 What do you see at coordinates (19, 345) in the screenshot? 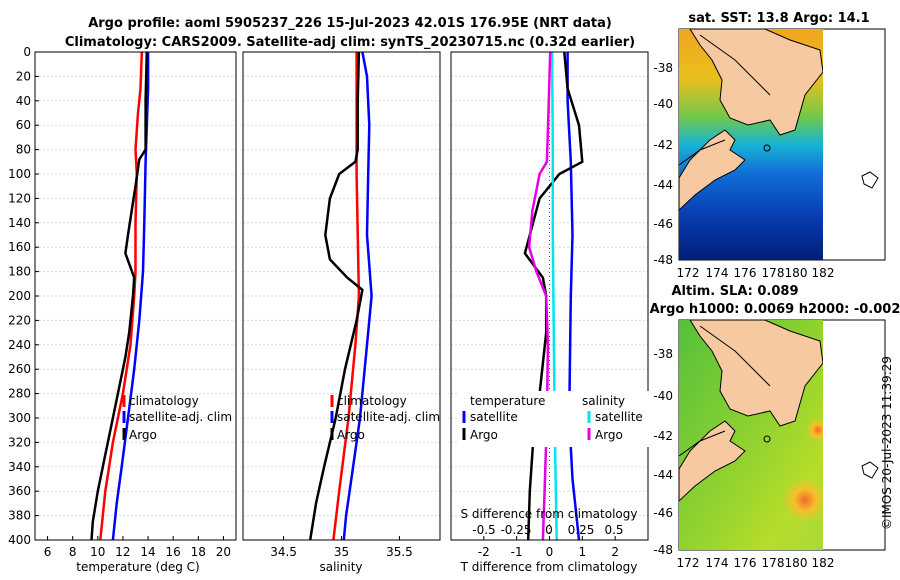
I see `y-tick-label: 240` at bounding box center [19, 345].